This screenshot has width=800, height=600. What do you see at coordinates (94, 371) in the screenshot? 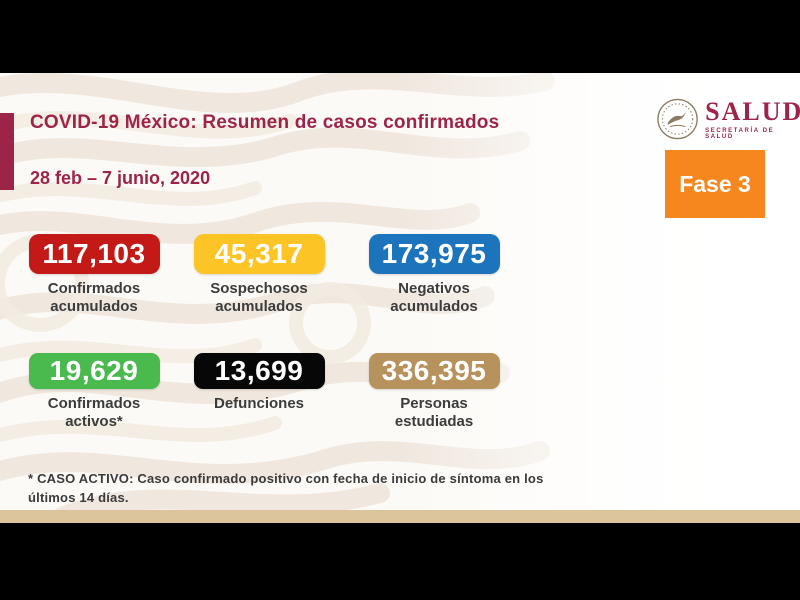
I see `stat-value-pill: 19,629` at bounding box center [94, 371].